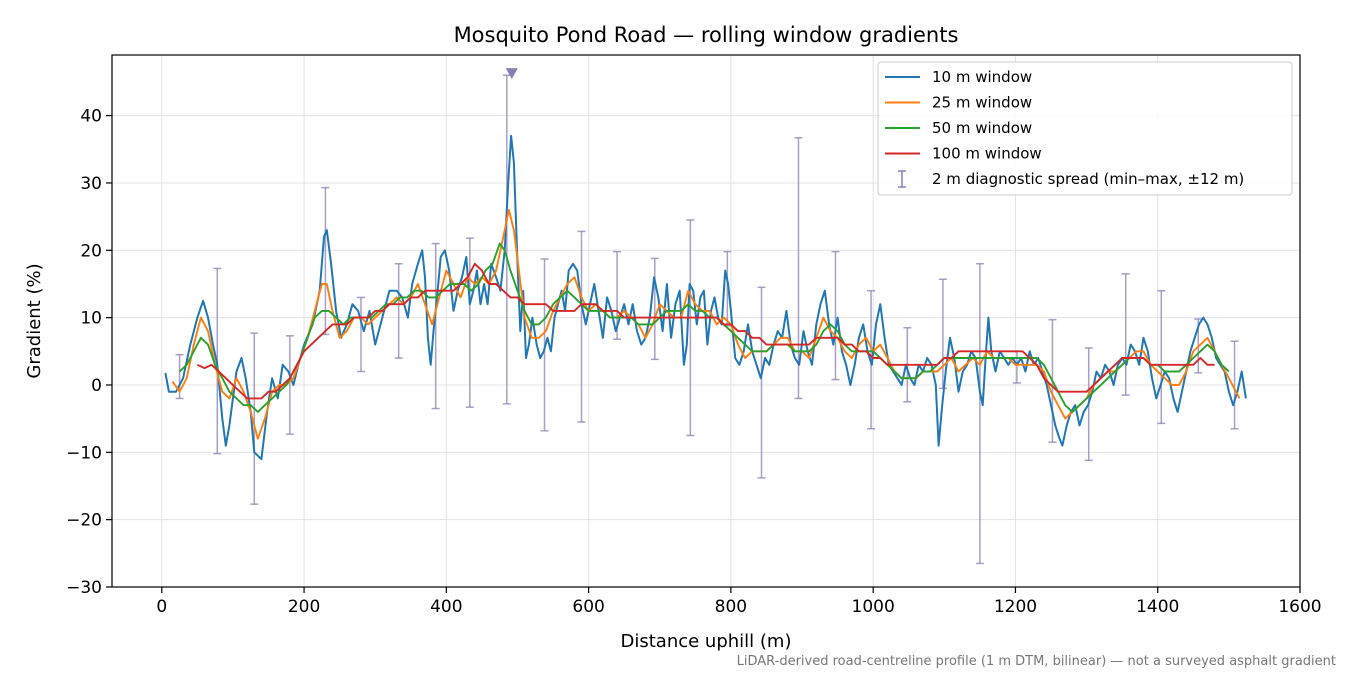  Describe the element at coordinates (1088, 179) in the screenshot. I see `legend-label: 2 m diagnostic spread (min–max, ±12 m)` at that location.